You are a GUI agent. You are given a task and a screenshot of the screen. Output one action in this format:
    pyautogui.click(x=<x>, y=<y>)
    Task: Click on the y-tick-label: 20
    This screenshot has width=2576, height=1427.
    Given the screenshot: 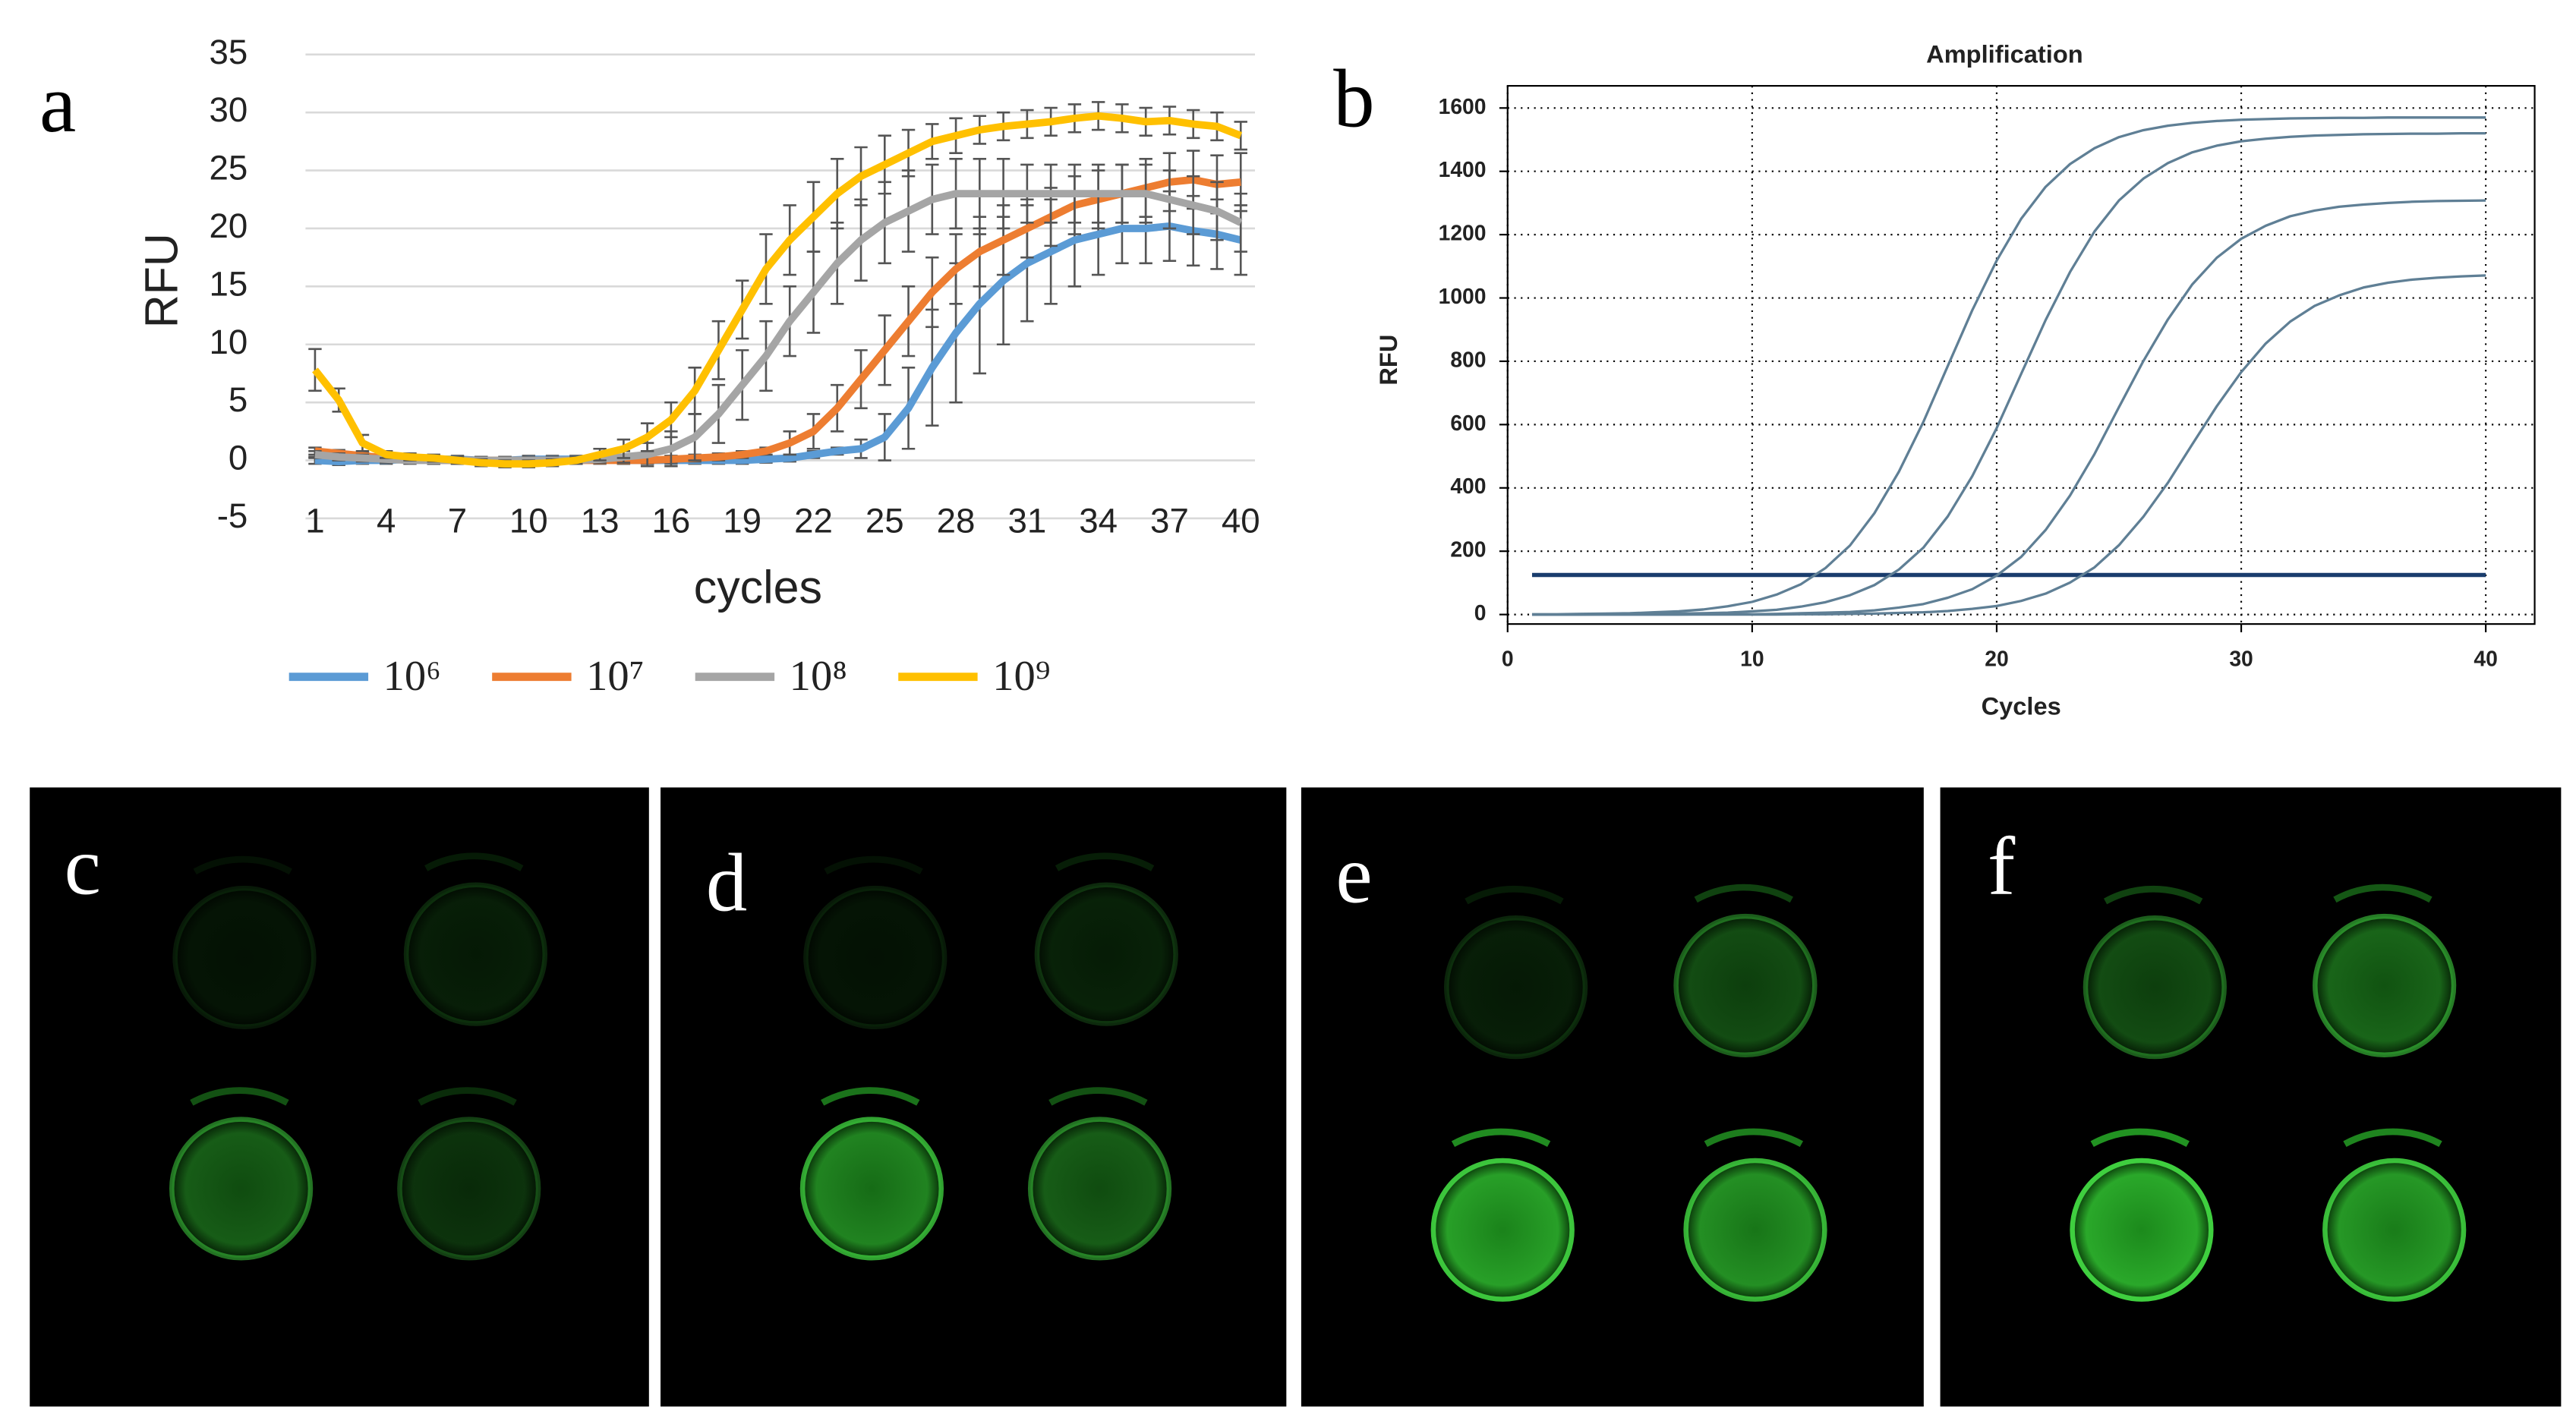 What is the action you would take?
    pyautogui.click(x=229, y=226)
    